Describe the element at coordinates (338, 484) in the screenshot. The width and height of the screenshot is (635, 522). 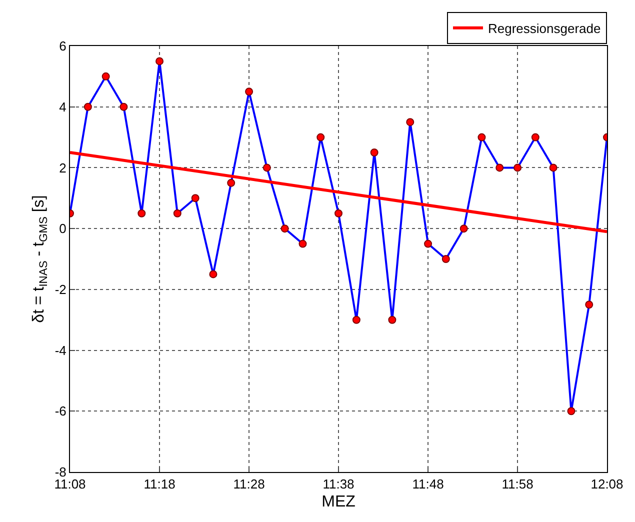
I see `x-tick-label: 11:38` at that location.